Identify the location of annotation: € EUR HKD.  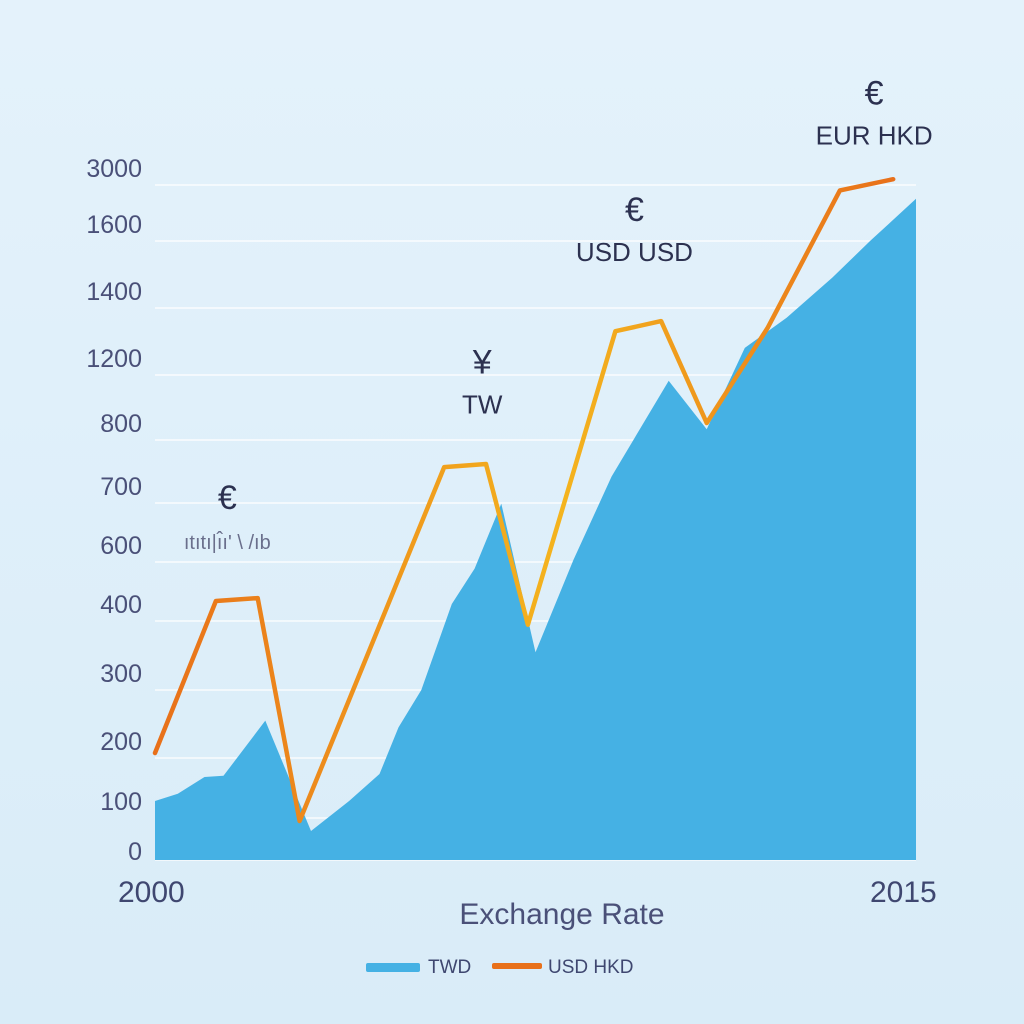
(874, 112).